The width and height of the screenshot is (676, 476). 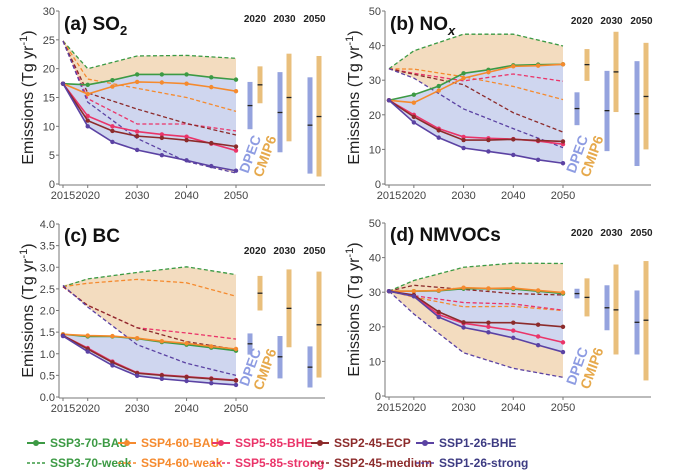 I want to click on y-tick-label: 10, so click(x=375, y=362).